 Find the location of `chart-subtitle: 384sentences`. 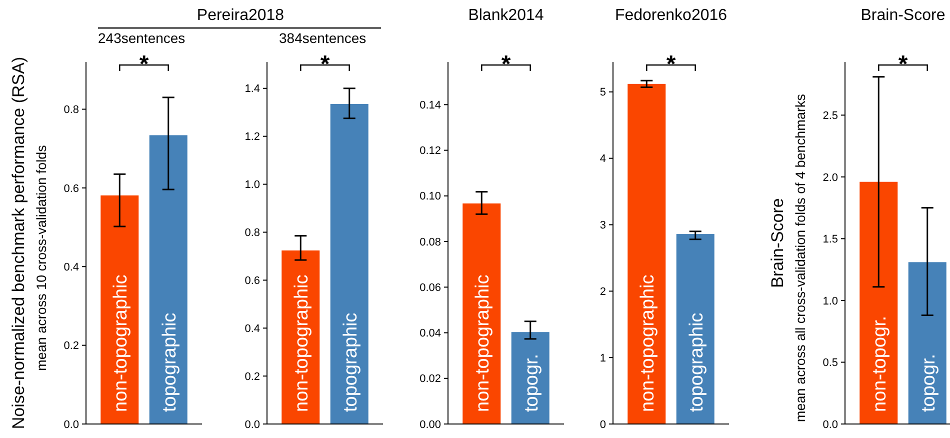

chart-subtitle: 384sentences is located at coordinates (322, 38).